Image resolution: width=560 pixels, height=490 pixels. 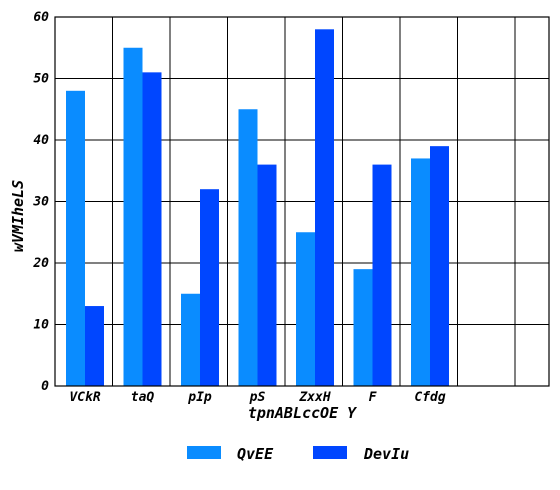 I want to click on bar-DevIu-F, so click(x=382, y=275).